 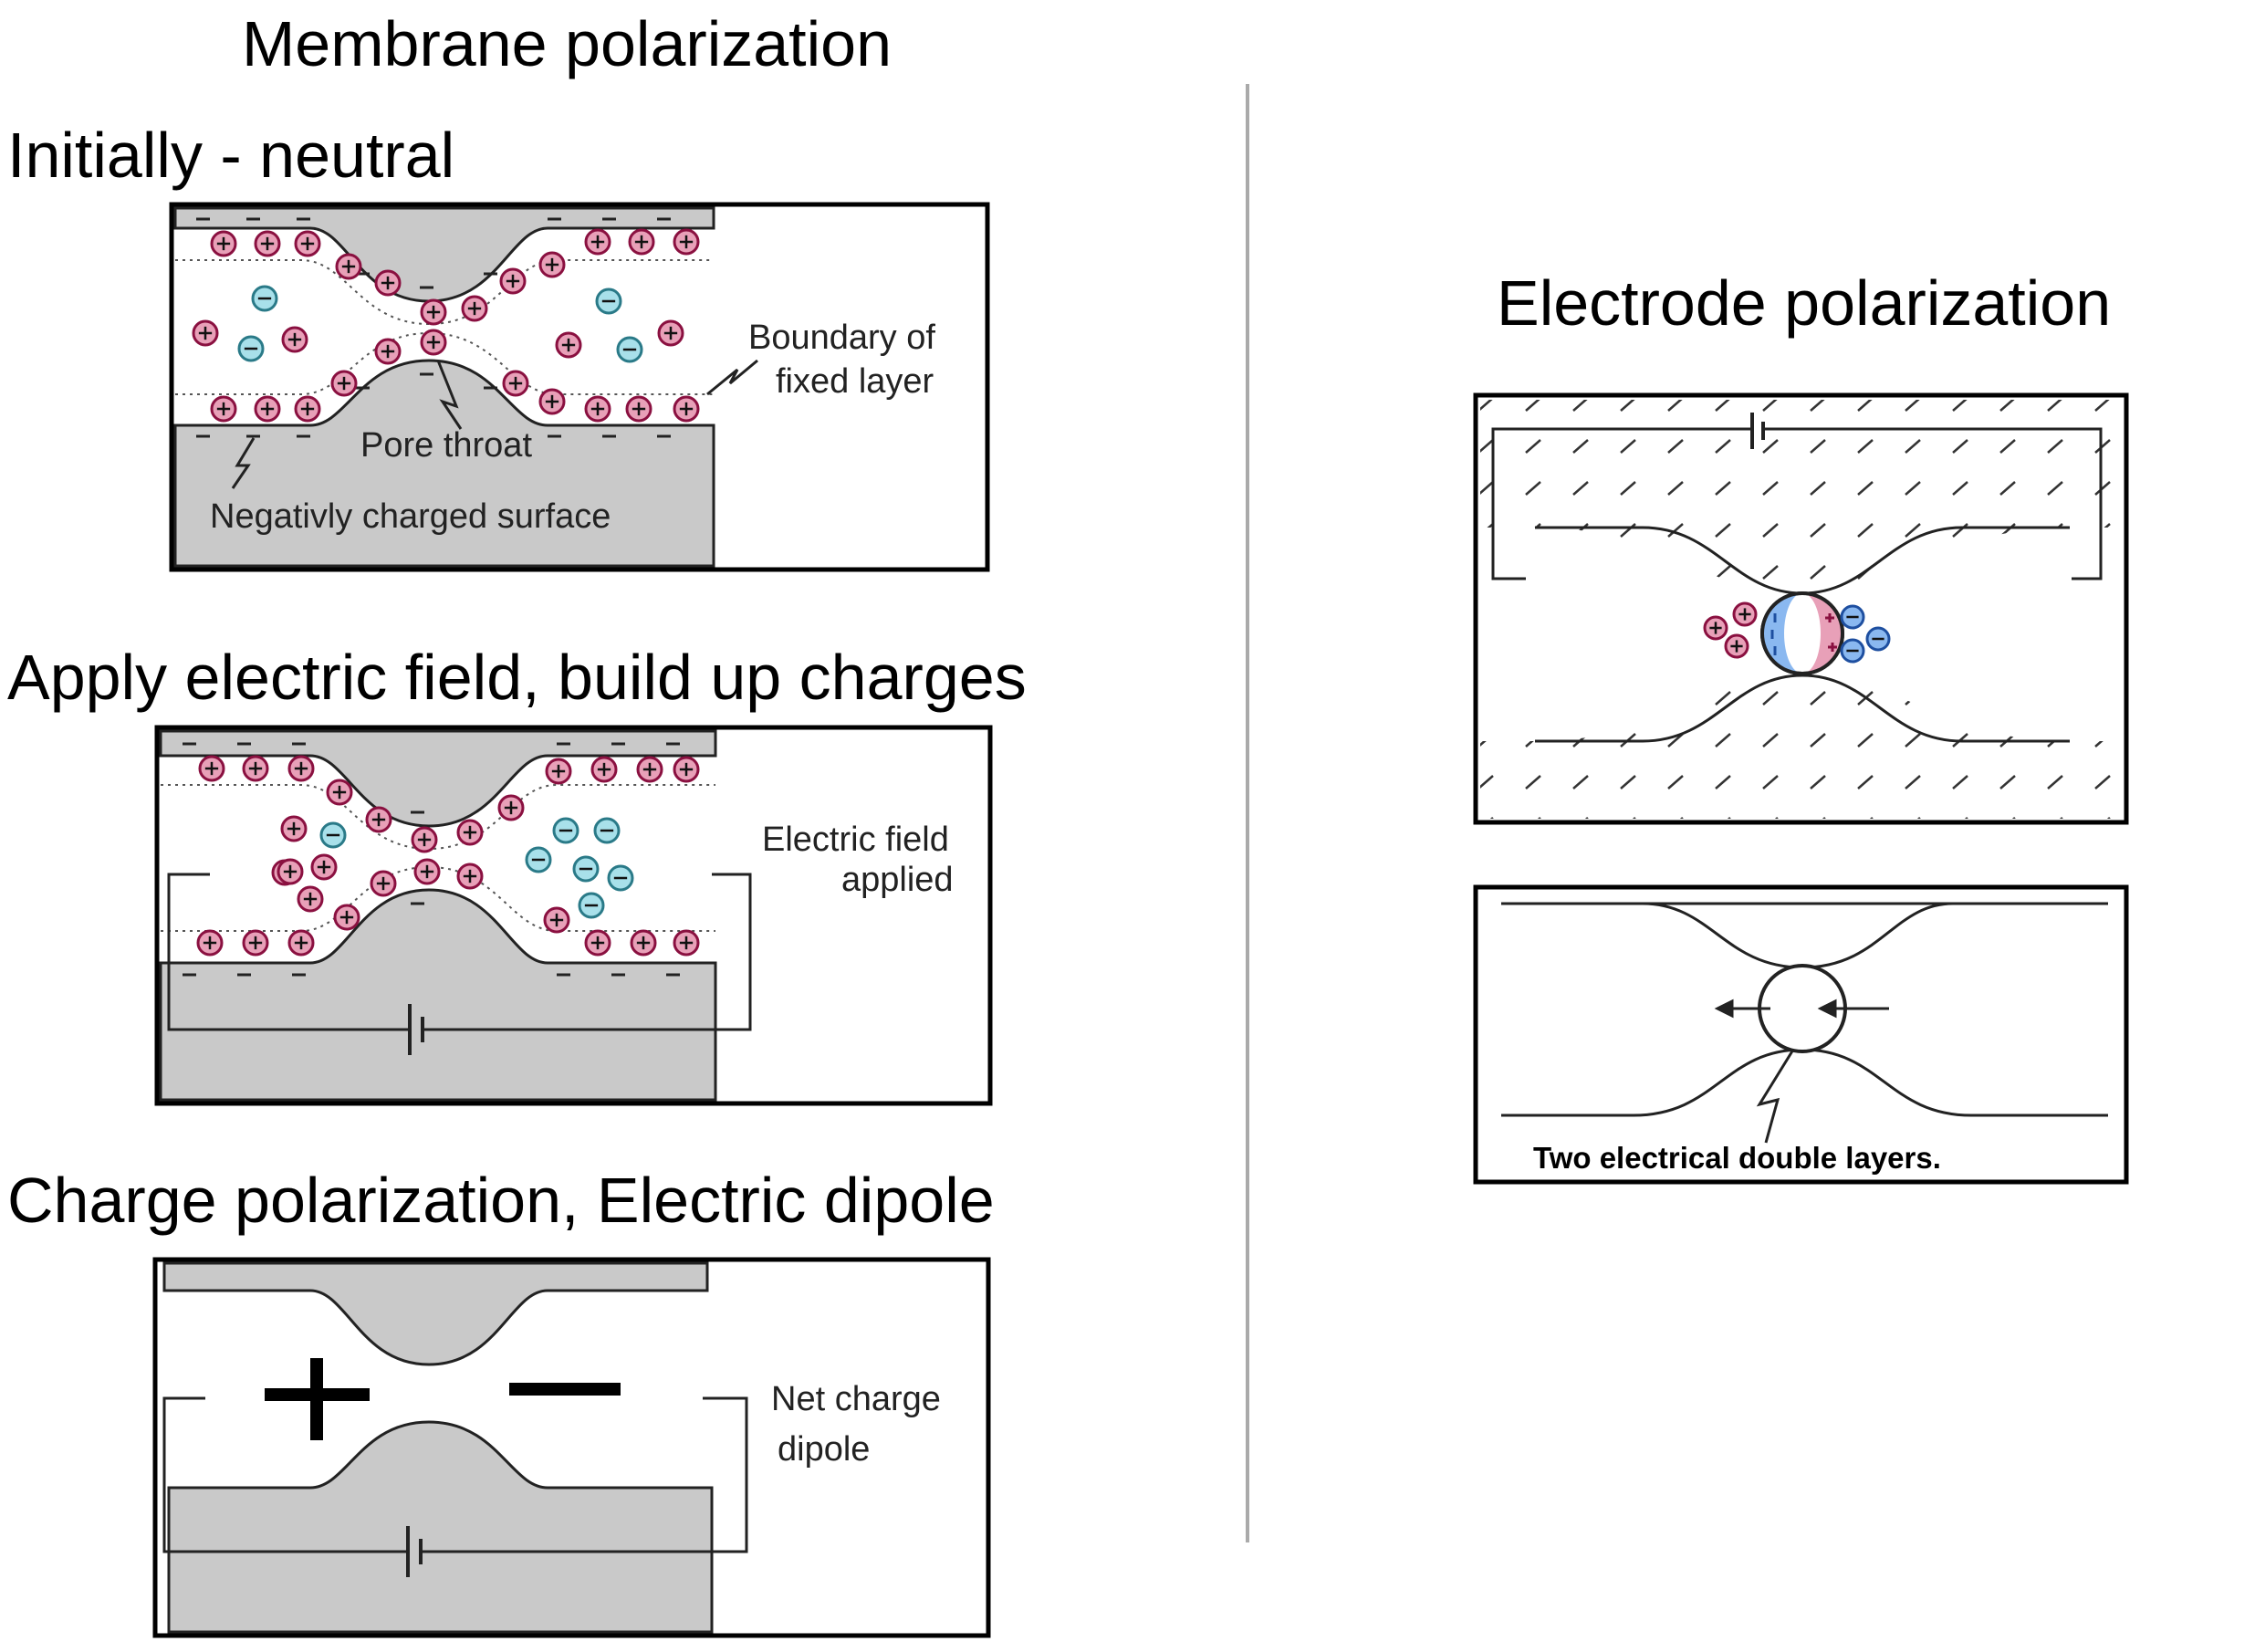 I want to click on pore-throat-label: Pore throat, so click(x=446, y=445).